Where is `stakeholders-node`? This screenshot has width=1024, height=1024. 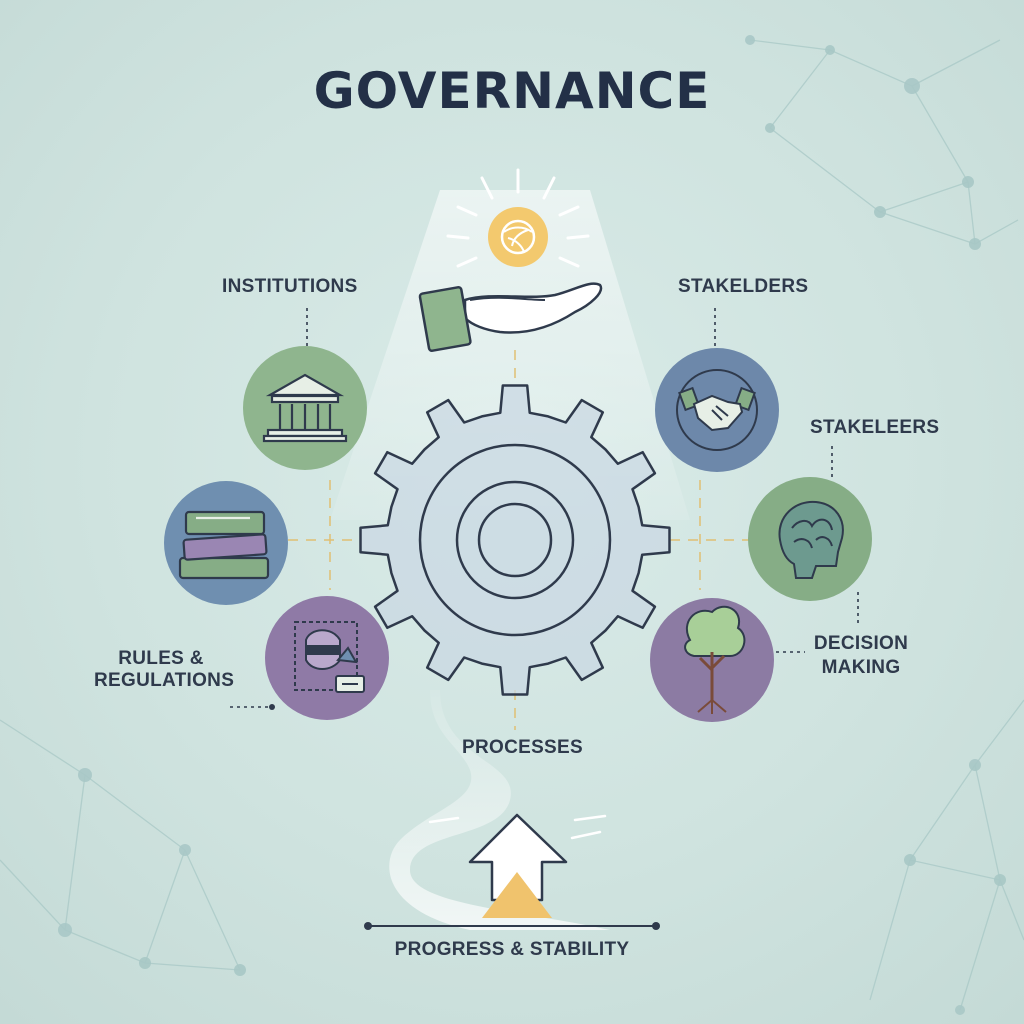 stakeholders-node is located at coordinates (717, 410).